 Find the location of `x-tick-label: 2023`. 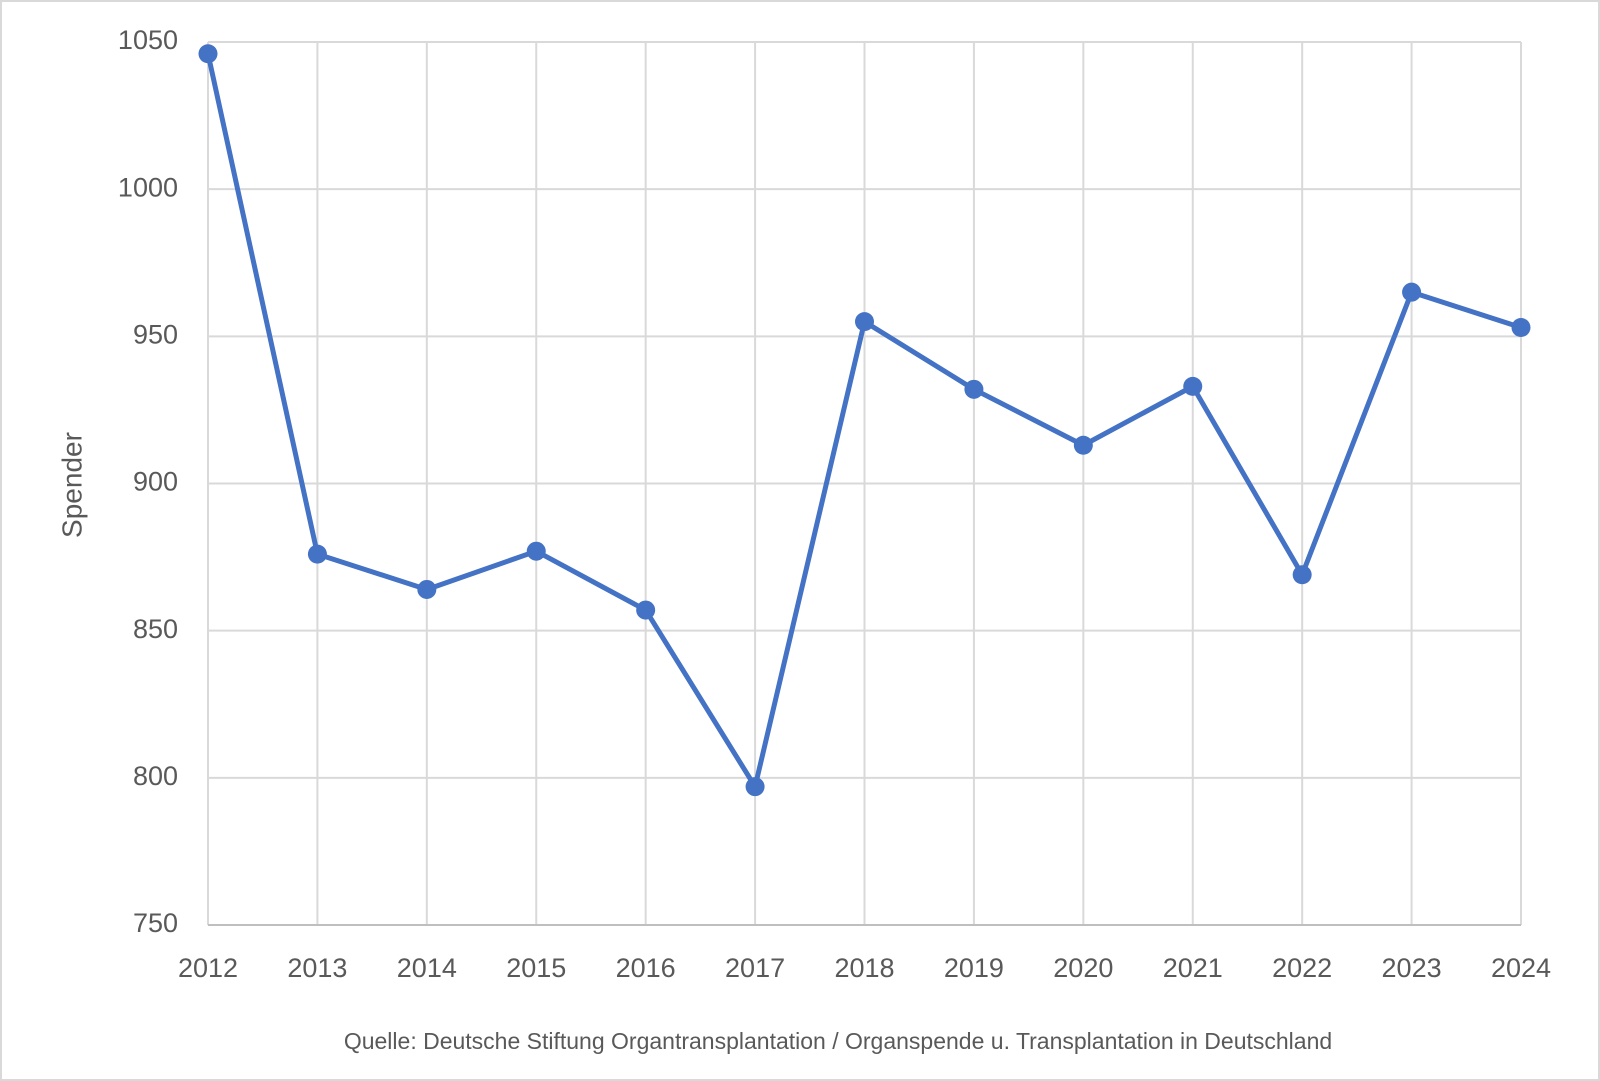

x-tick-label: 2023 is located at coordinates (1412, 968).